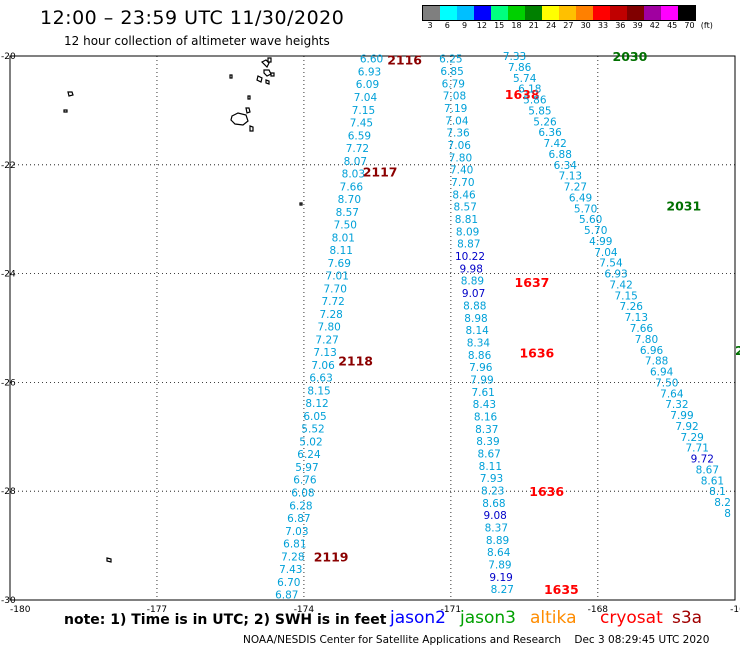 The width and height of the screenshot is (740, 650). What do you see at coordinates (309, 455) in the screenshot?
I see `wave-height-value: 6.24` at bounding box center [309, 455].